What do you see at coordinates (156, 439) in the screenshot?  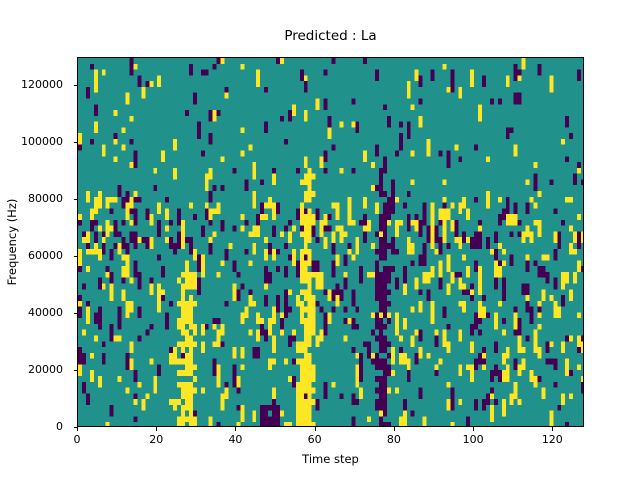 I see `x-tick-label: 20` at bounding box center [156, 439].